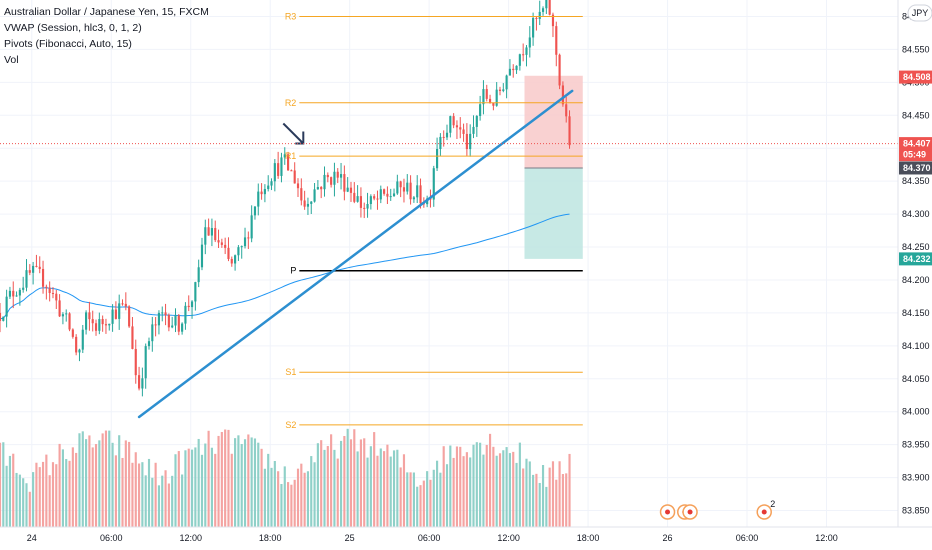  I want to click on legend-vwap: VWAP (Session, hlc3, 0, 1, 2), so click(73, 28).